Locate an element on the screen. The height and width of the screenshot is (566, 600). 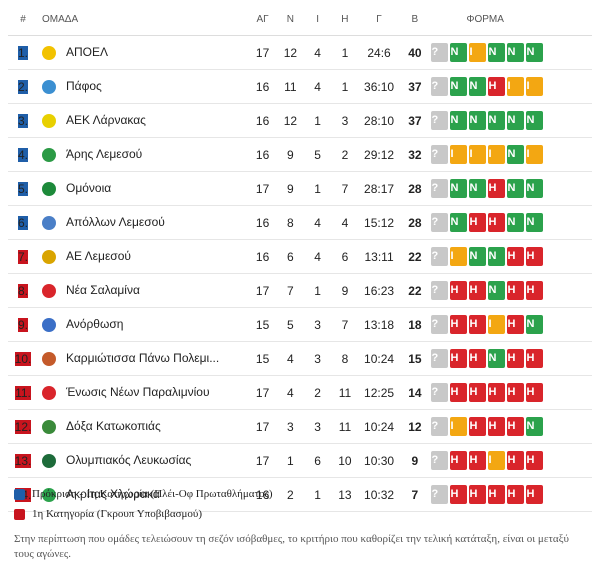
stat-cell: 10:24 is located at coordinates (379, 426).